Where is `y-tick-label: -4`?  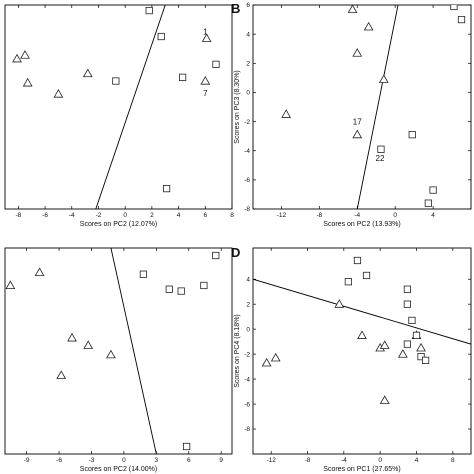
y-tick-label: -4 is located at coordinates (247, 379).